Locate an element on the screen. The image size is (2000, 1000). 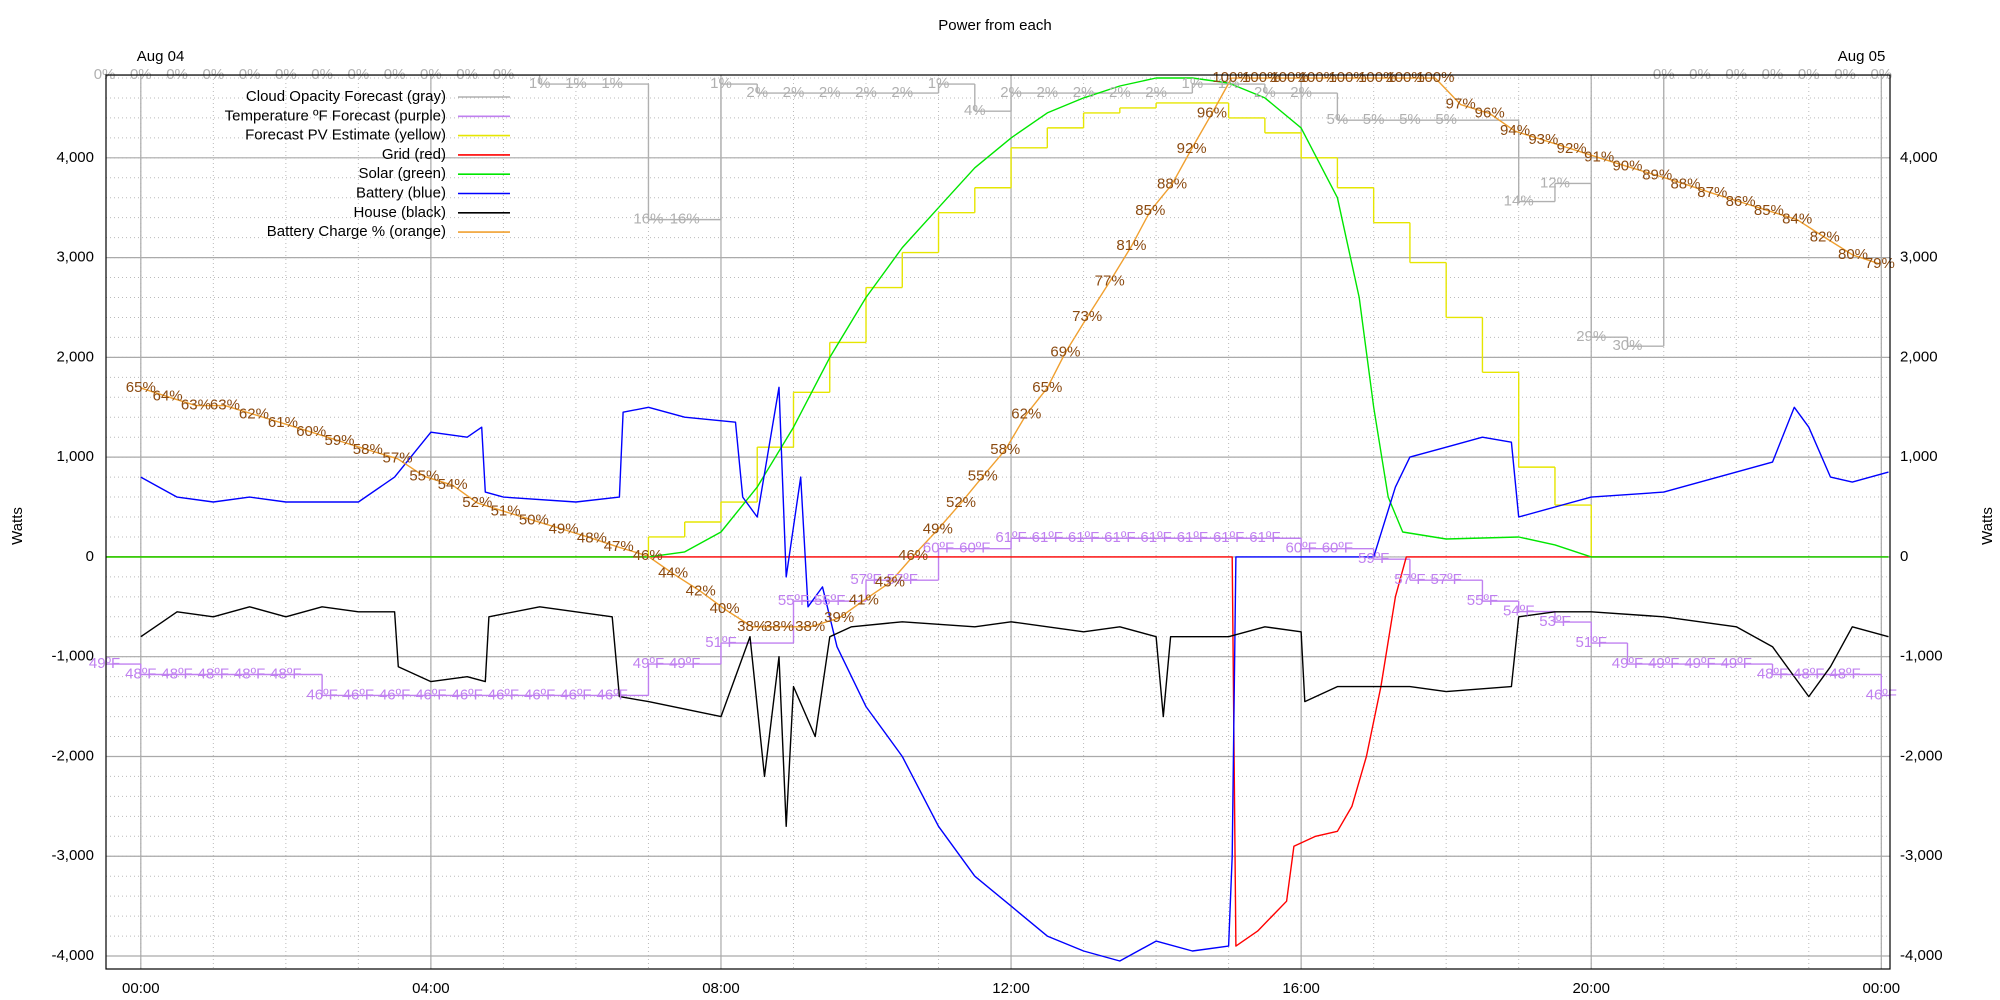
point-label: 79% is located at coordinates (1880, 263).